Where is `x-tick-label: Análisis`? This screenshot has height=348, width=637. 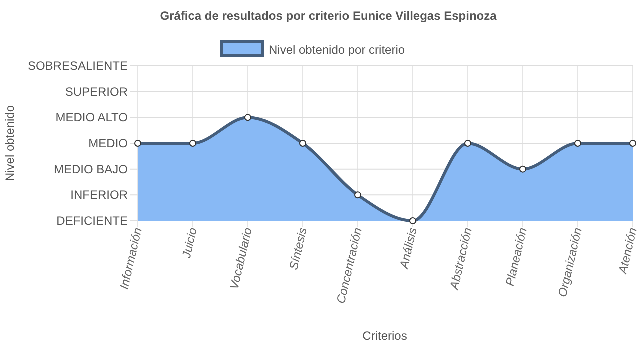
x-tick-label: Análisis is located at coordinates (408, 248).